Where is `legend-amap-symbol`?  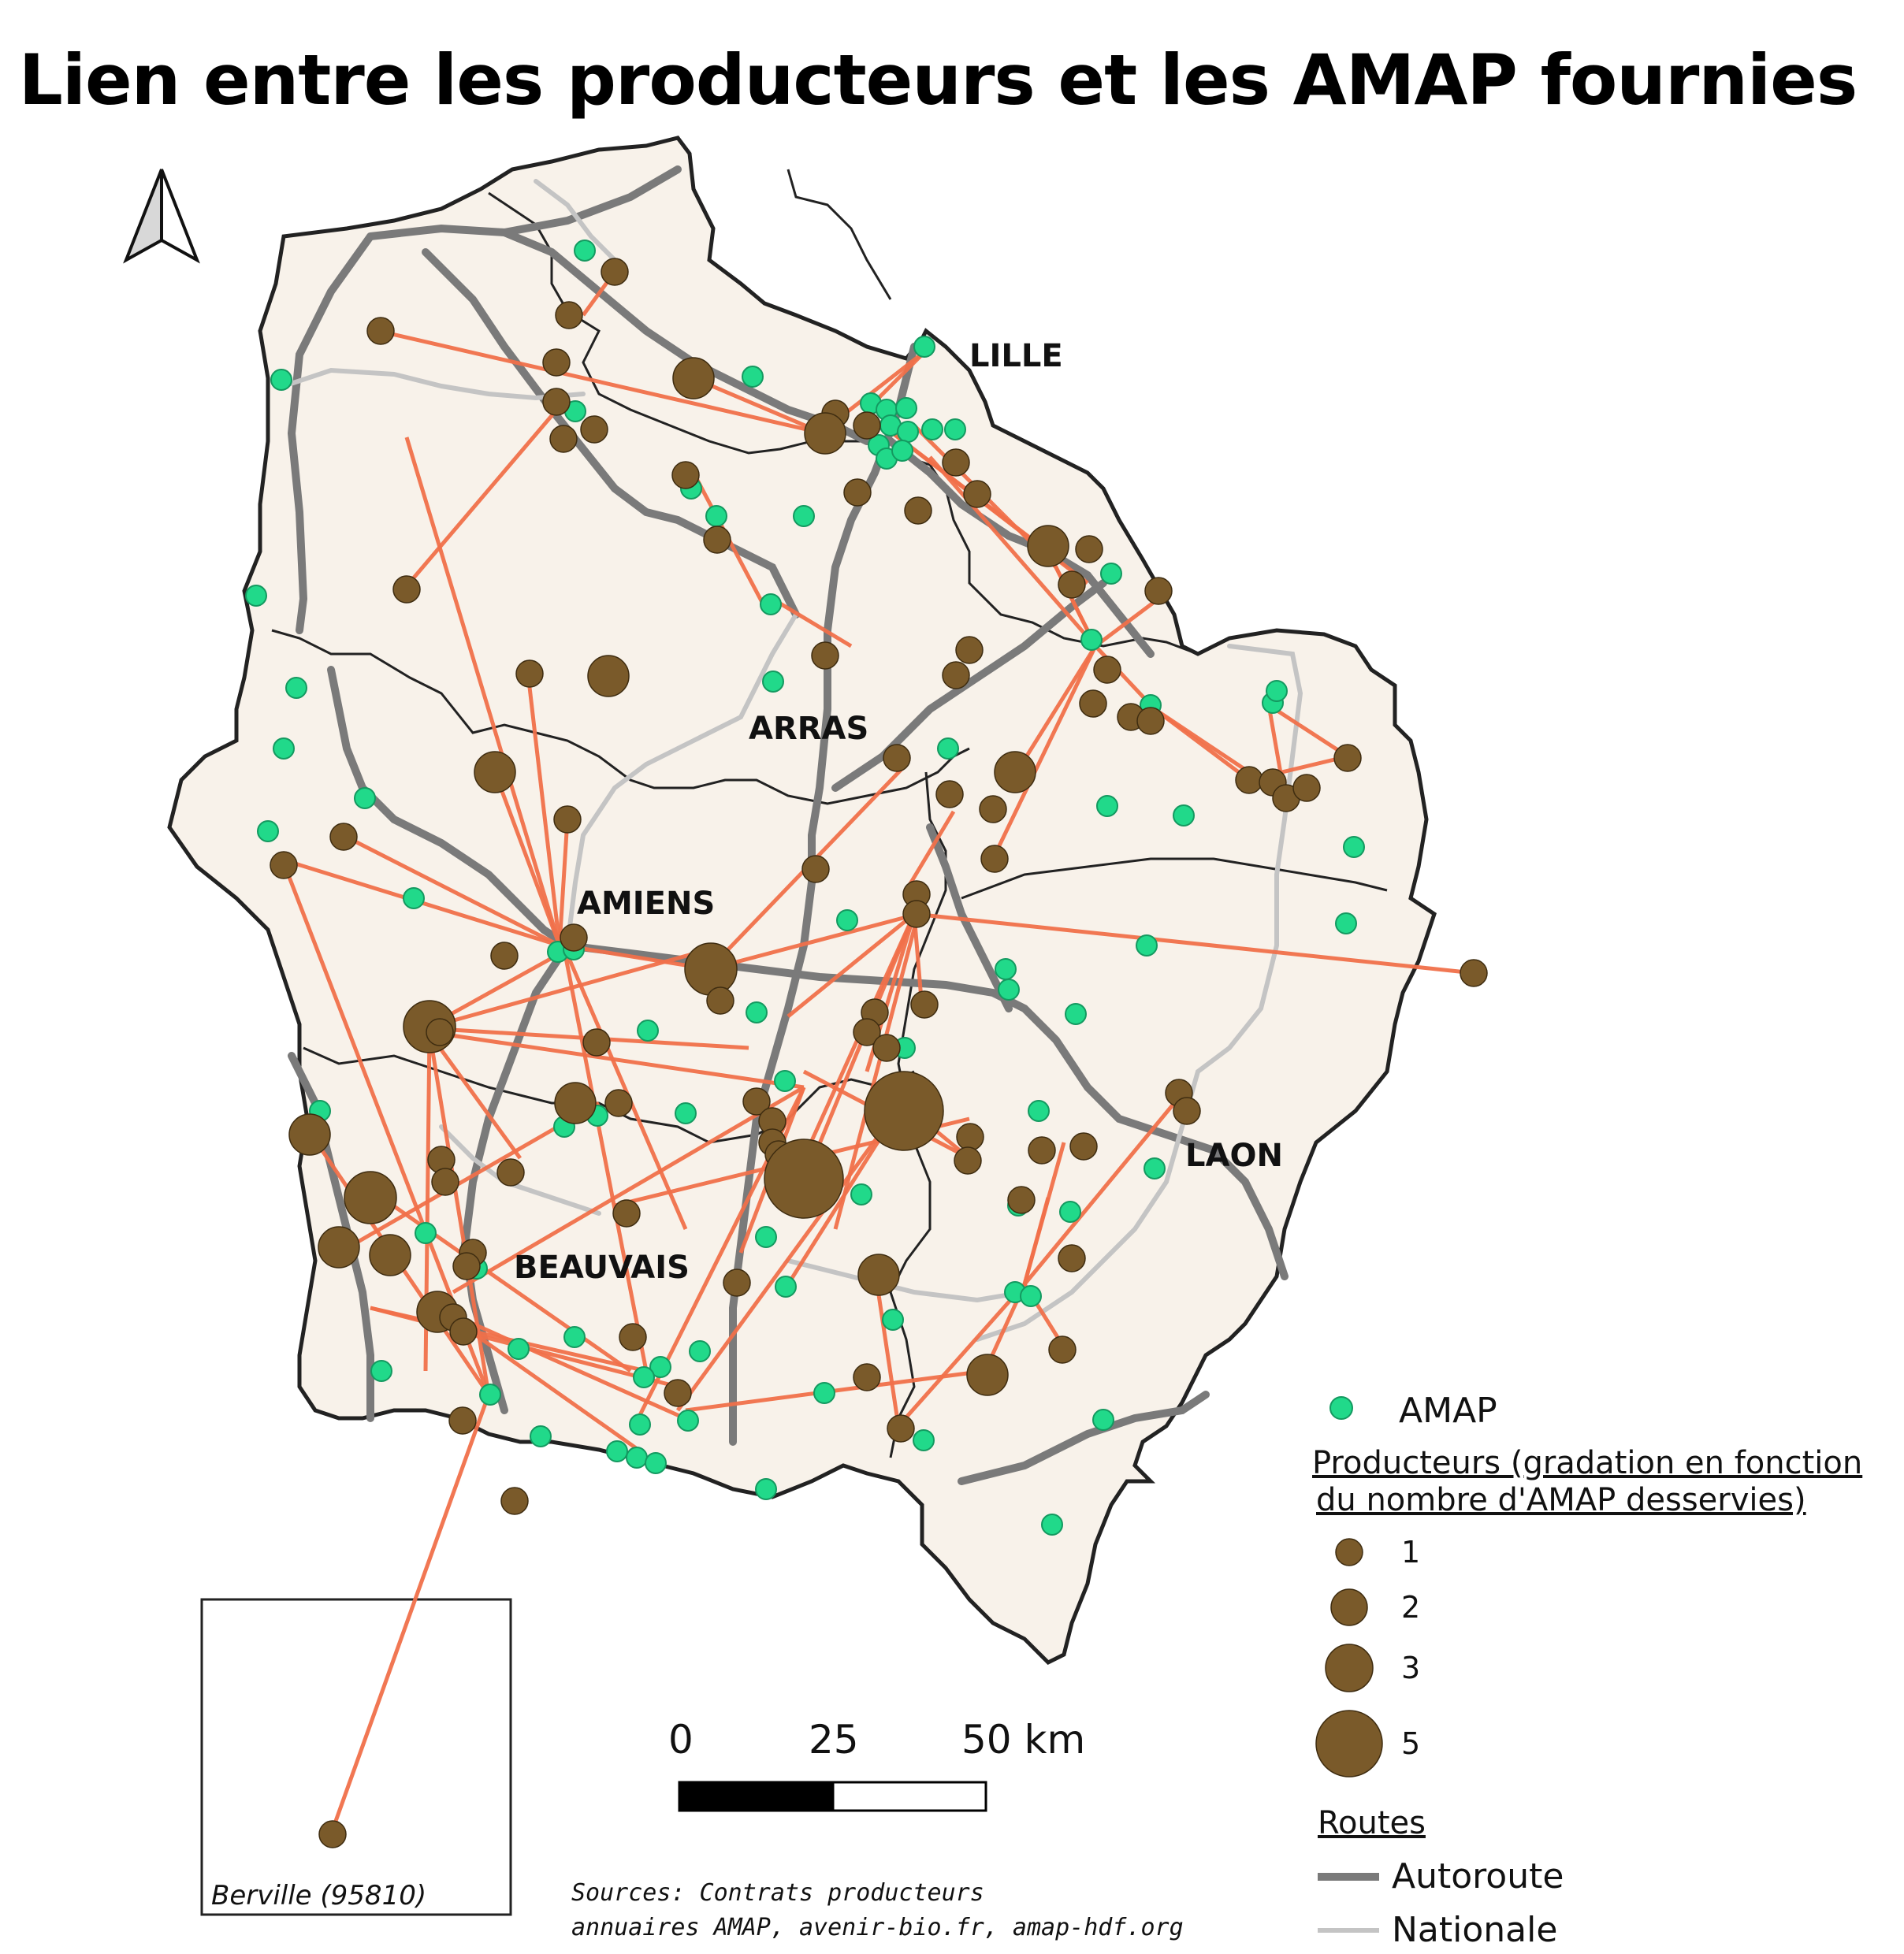 legend-amap-symbol is located at coordinates (1341, 1408).